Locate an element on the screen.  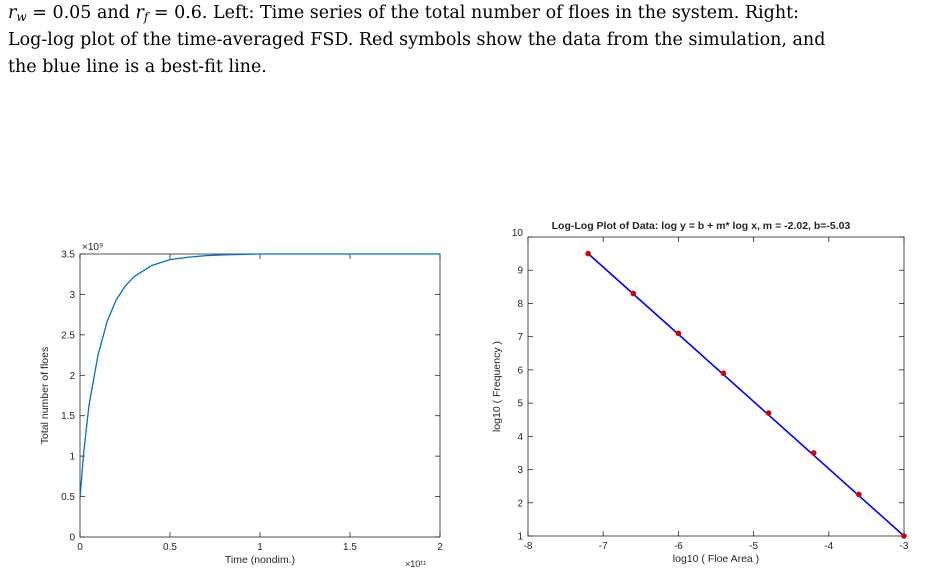
caption-sub-f: f is located at coordinates (146, 17).